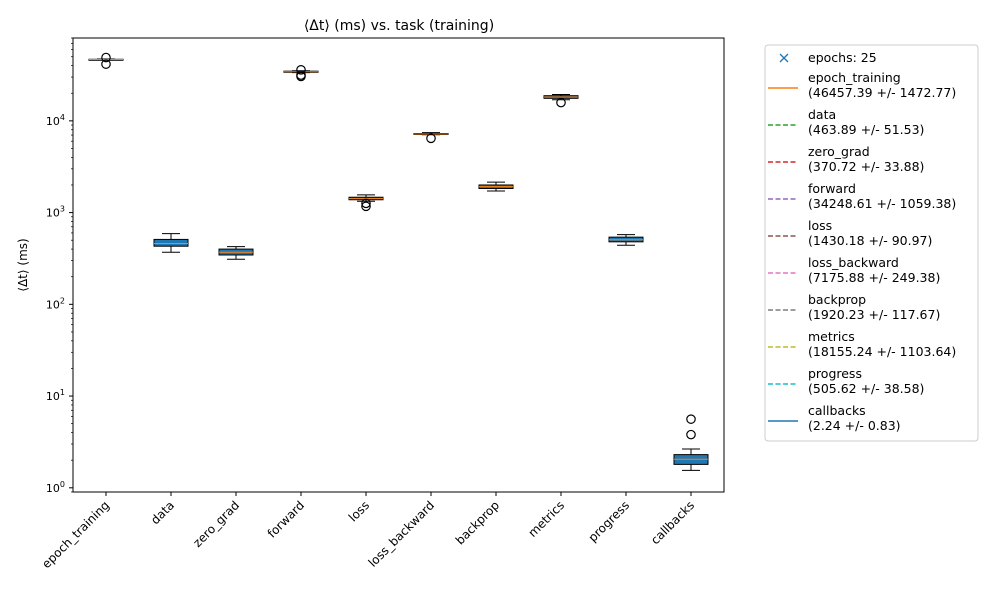  What do you see at coordinates (822, 114) in the screenshot?
I see `legend-label: data` at bounding box center [822, 114].